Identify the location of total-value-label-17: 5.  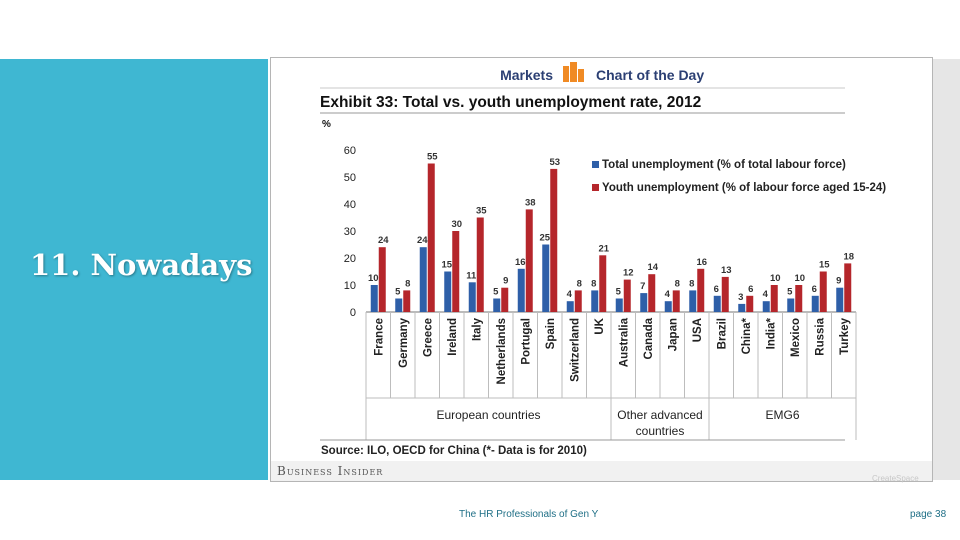
(790, 292).